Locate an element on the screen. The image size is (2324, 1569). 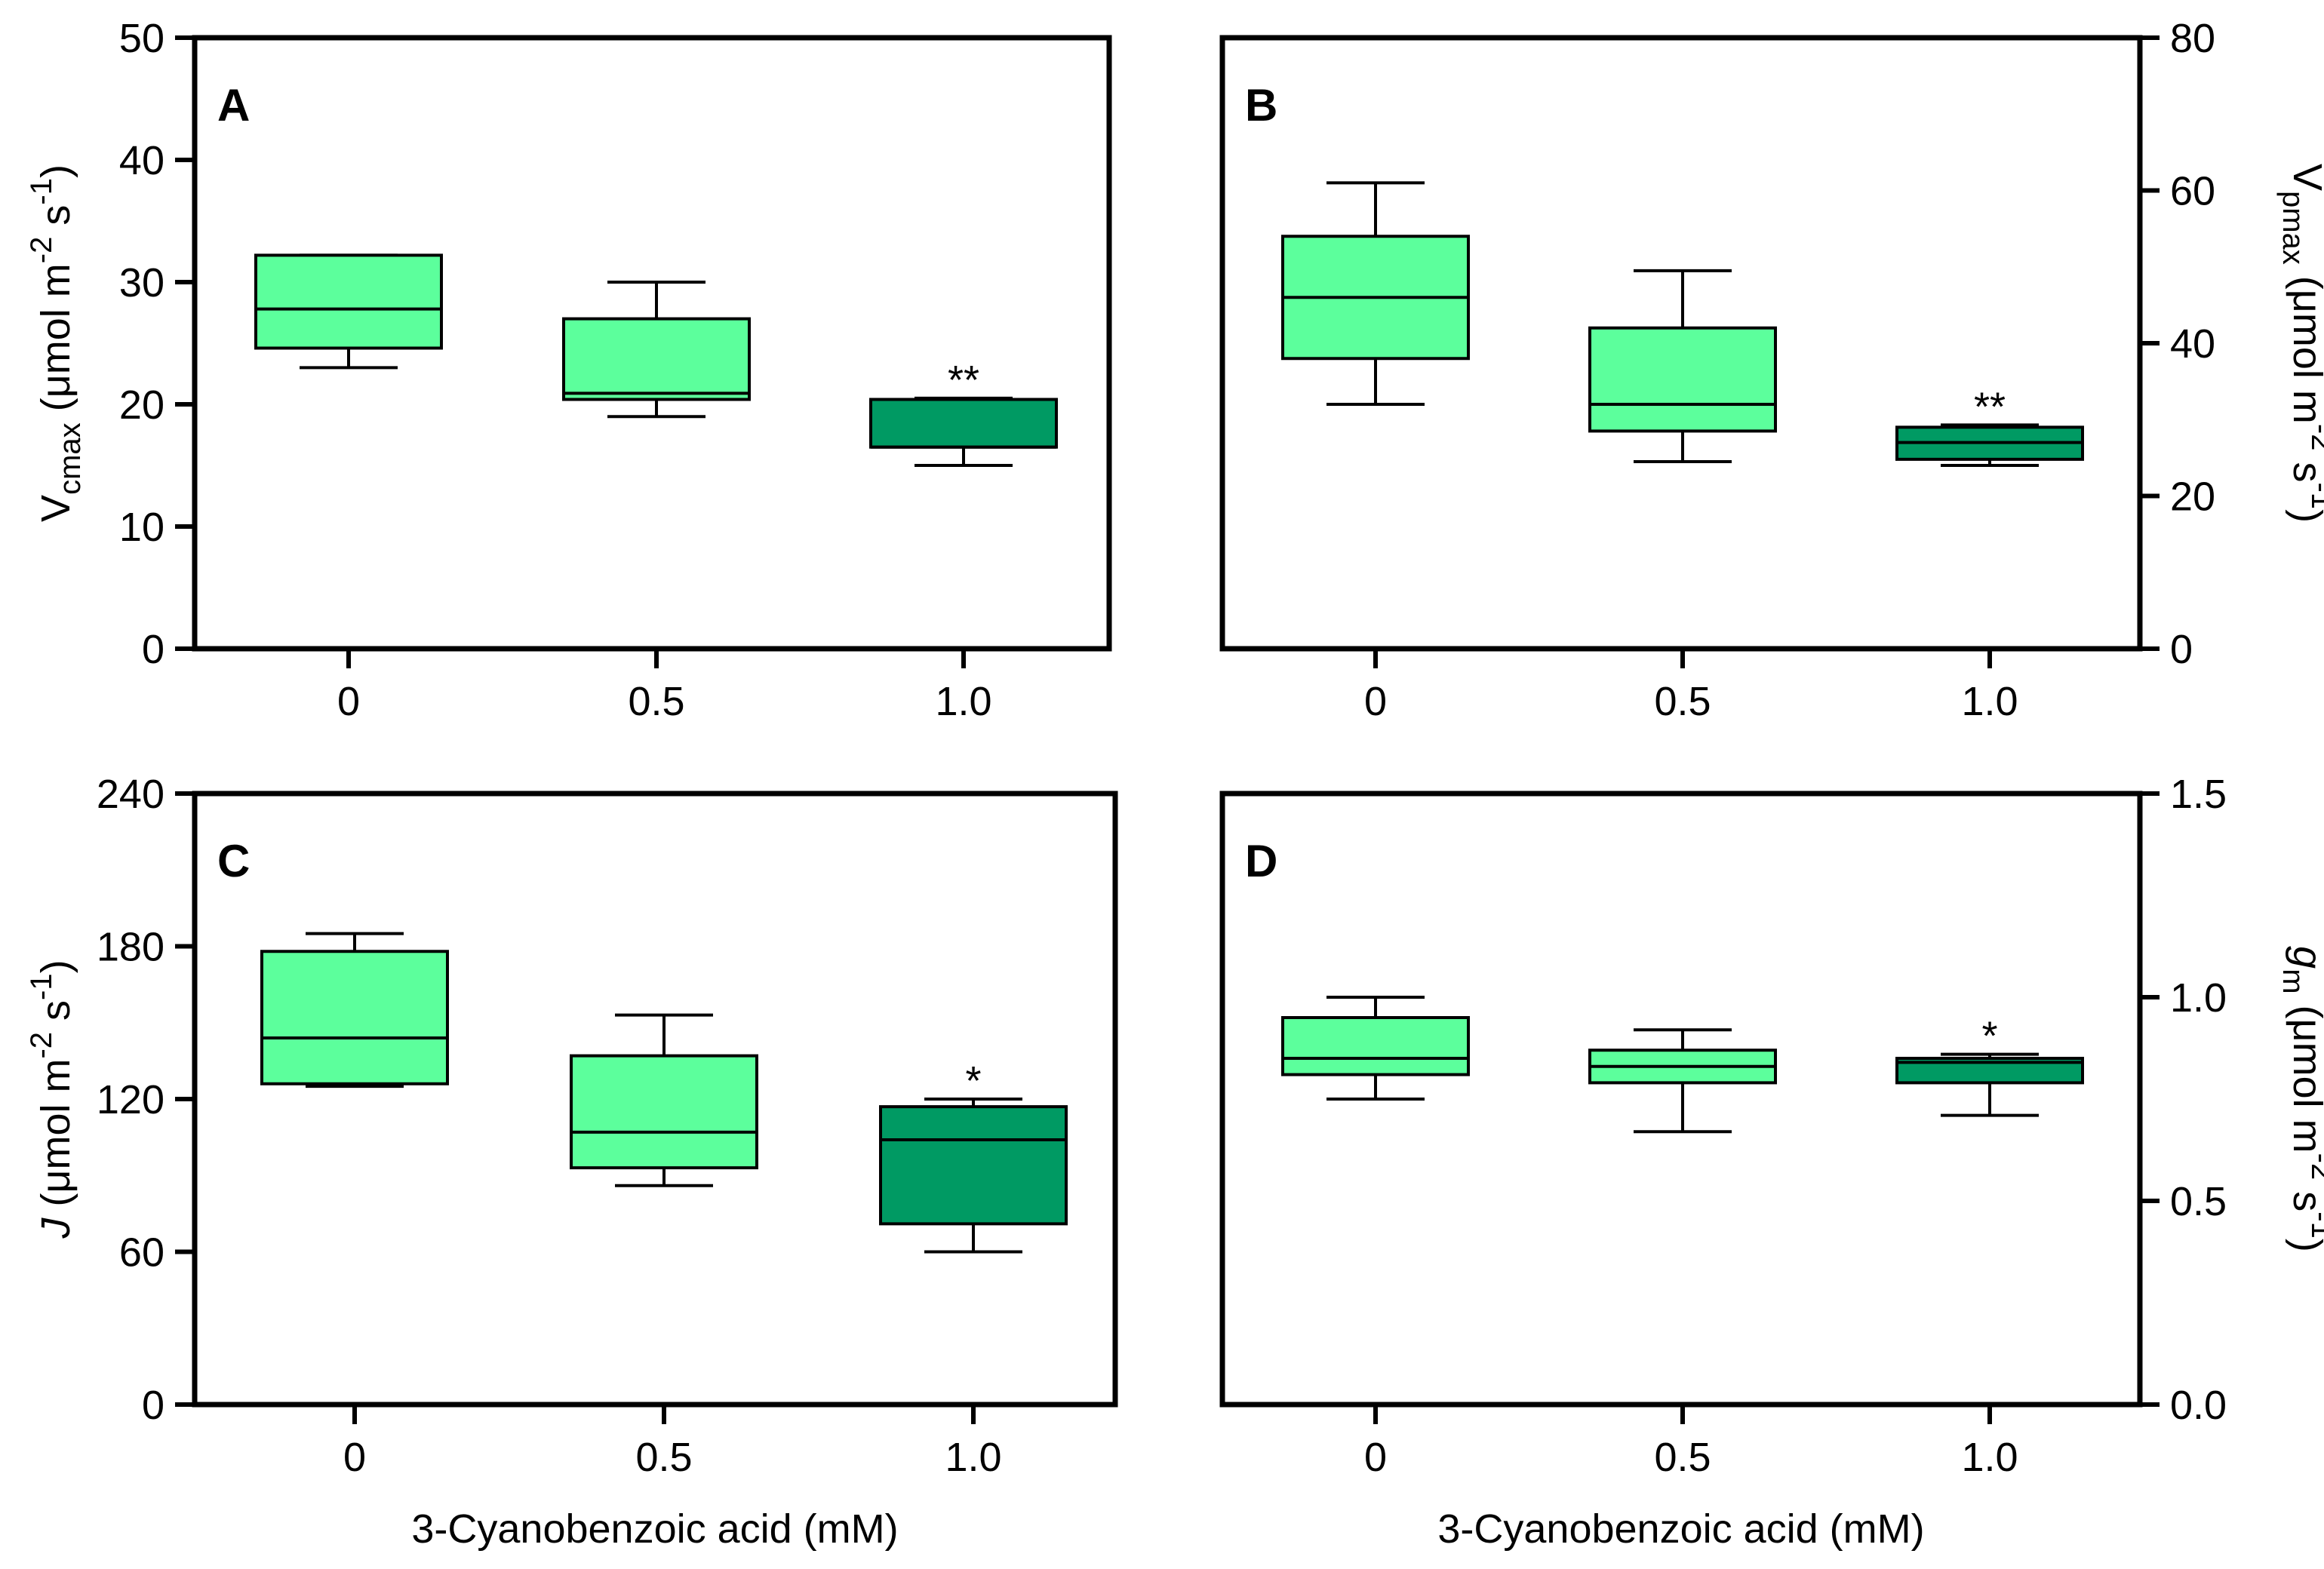
y-tick-label: 0.5 is located at coordinates (2198, 1201).